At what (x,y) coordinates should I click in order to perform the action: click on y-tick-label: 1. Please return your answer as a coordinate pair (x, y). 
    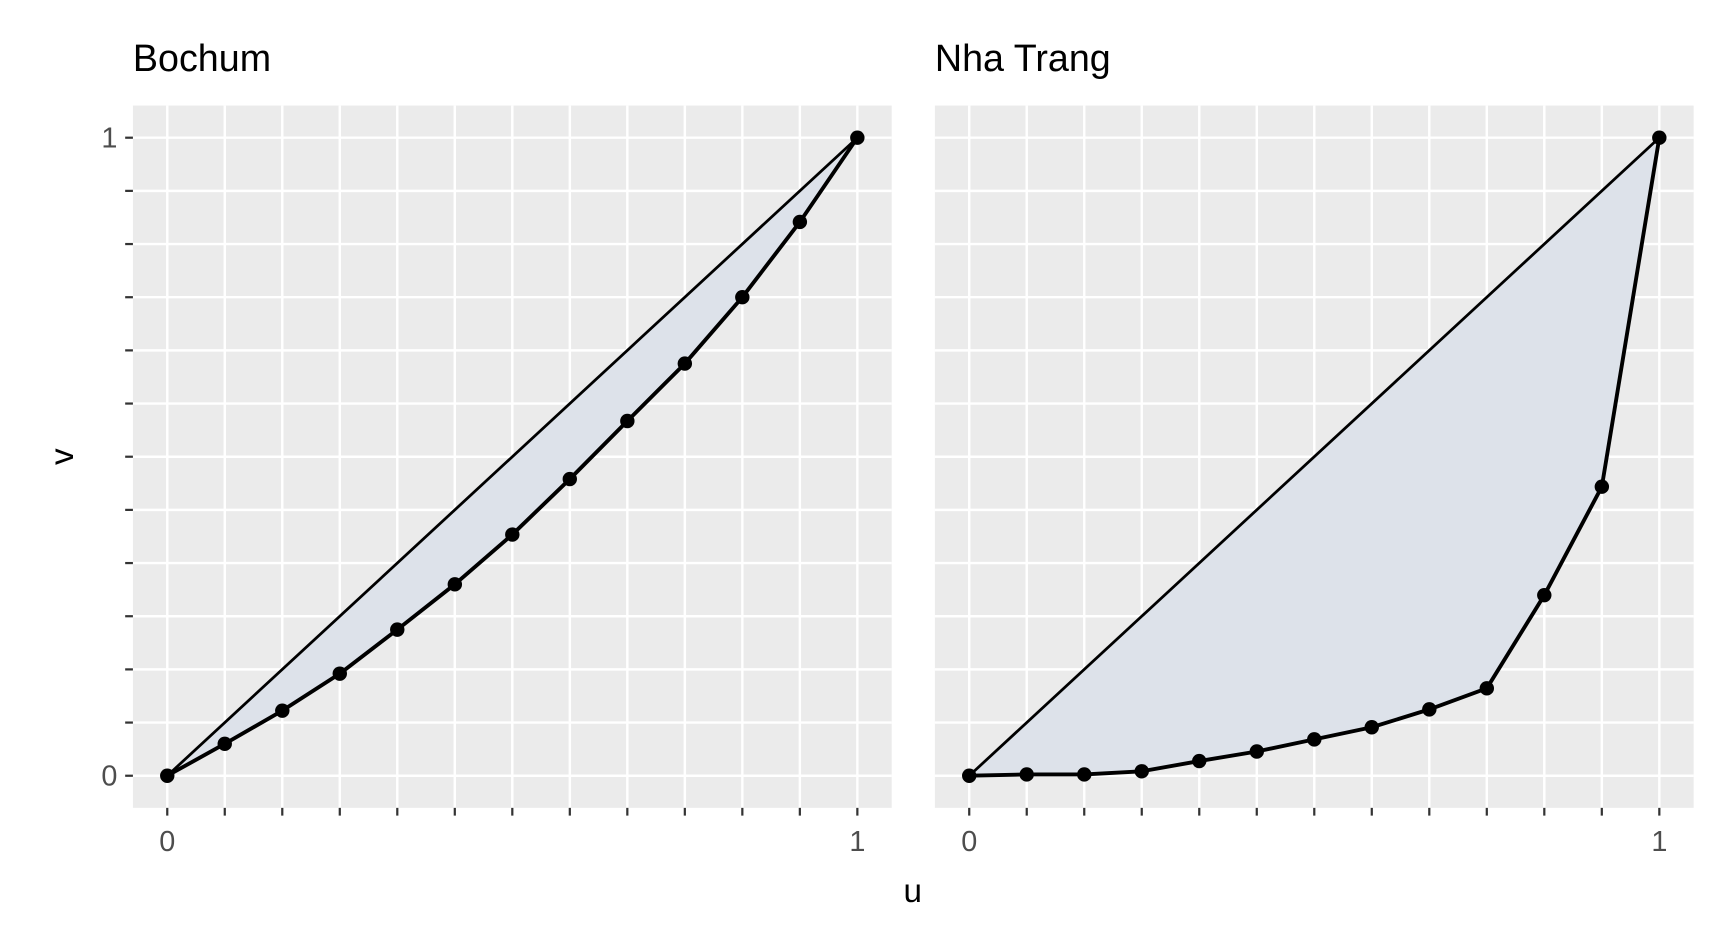
    Looking at the image, I should click on (109, 139).